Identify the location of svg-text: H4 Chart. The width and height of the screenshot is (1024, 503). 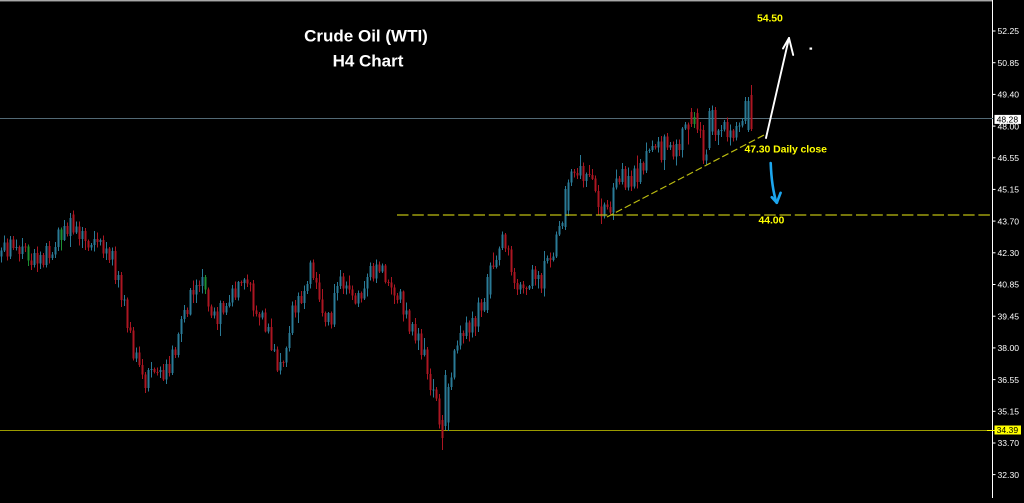
(368, 61).